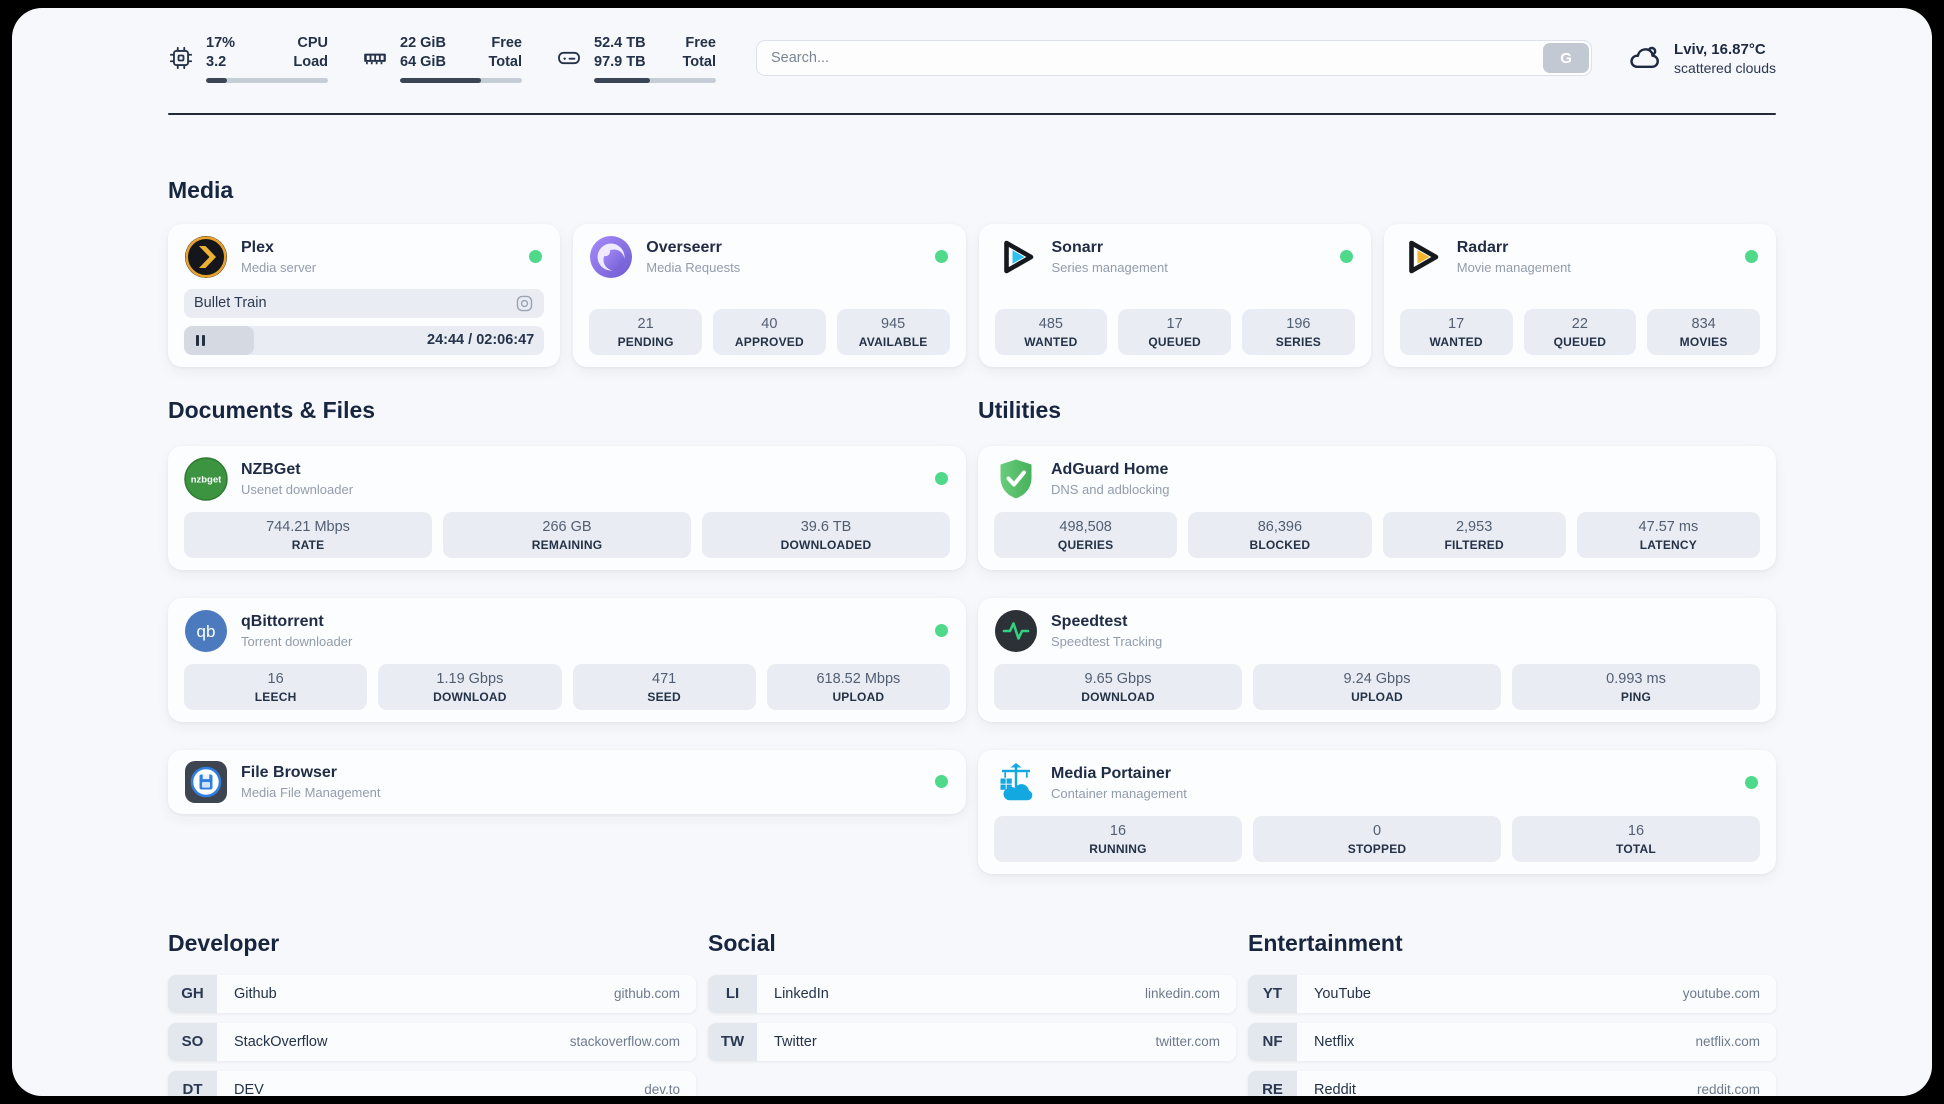 Image resolution: width=1944 pixels, height=1104 pixels. I want to click on stat-value: 0.993 ms, so click(1636, 678).